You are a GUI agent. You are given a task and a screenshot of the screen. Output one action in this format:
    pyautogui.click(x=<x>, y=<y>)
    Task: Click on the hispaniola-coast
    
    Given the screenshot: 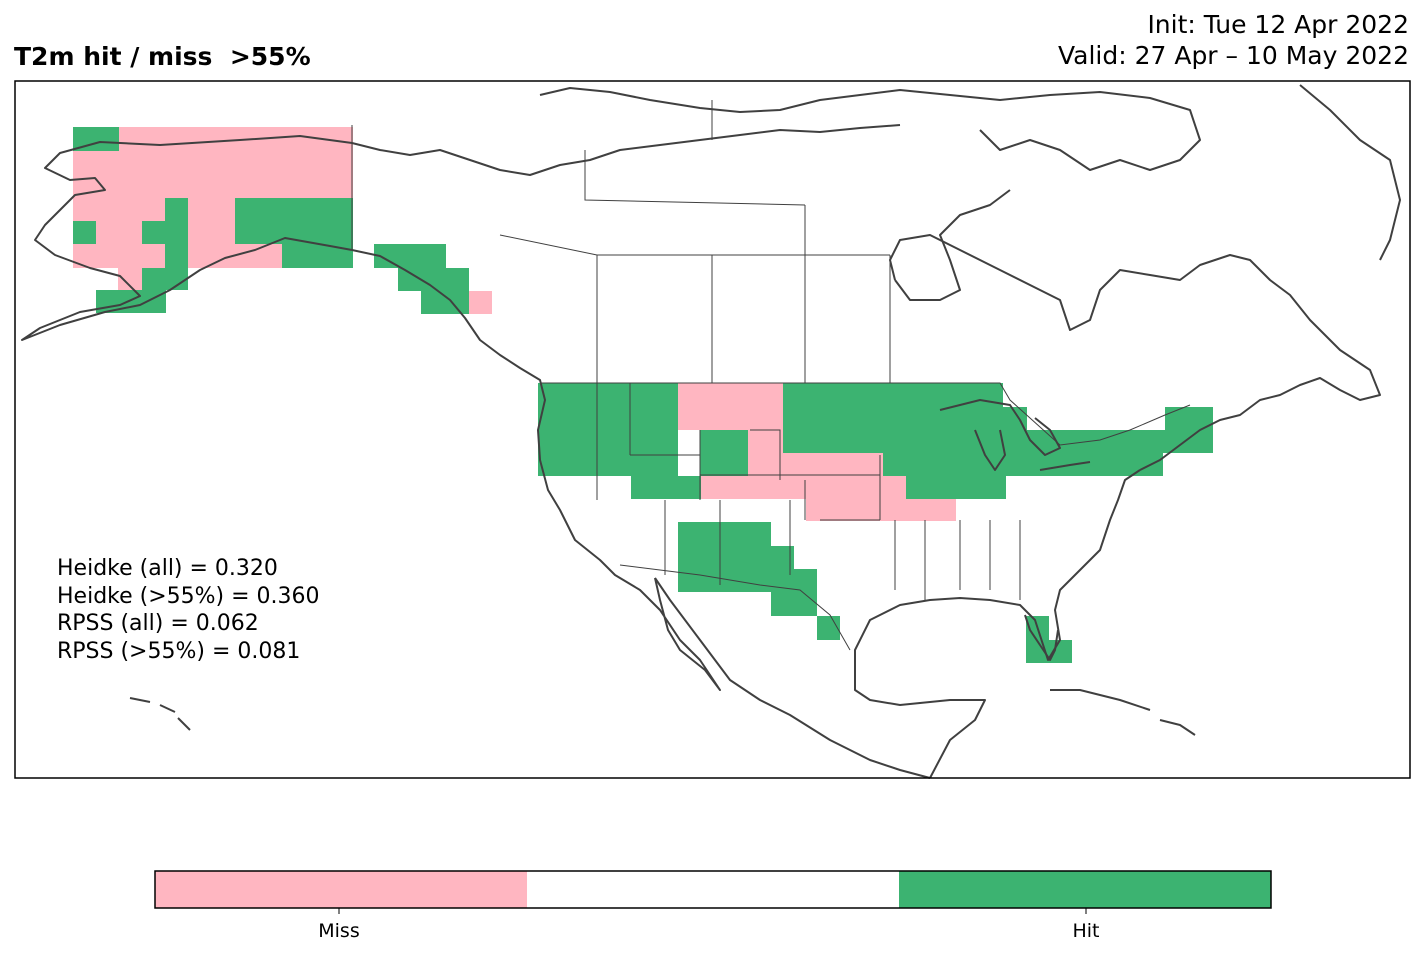 What is the action you would take?
    pyautogui.click(x=1177, y=727)
    